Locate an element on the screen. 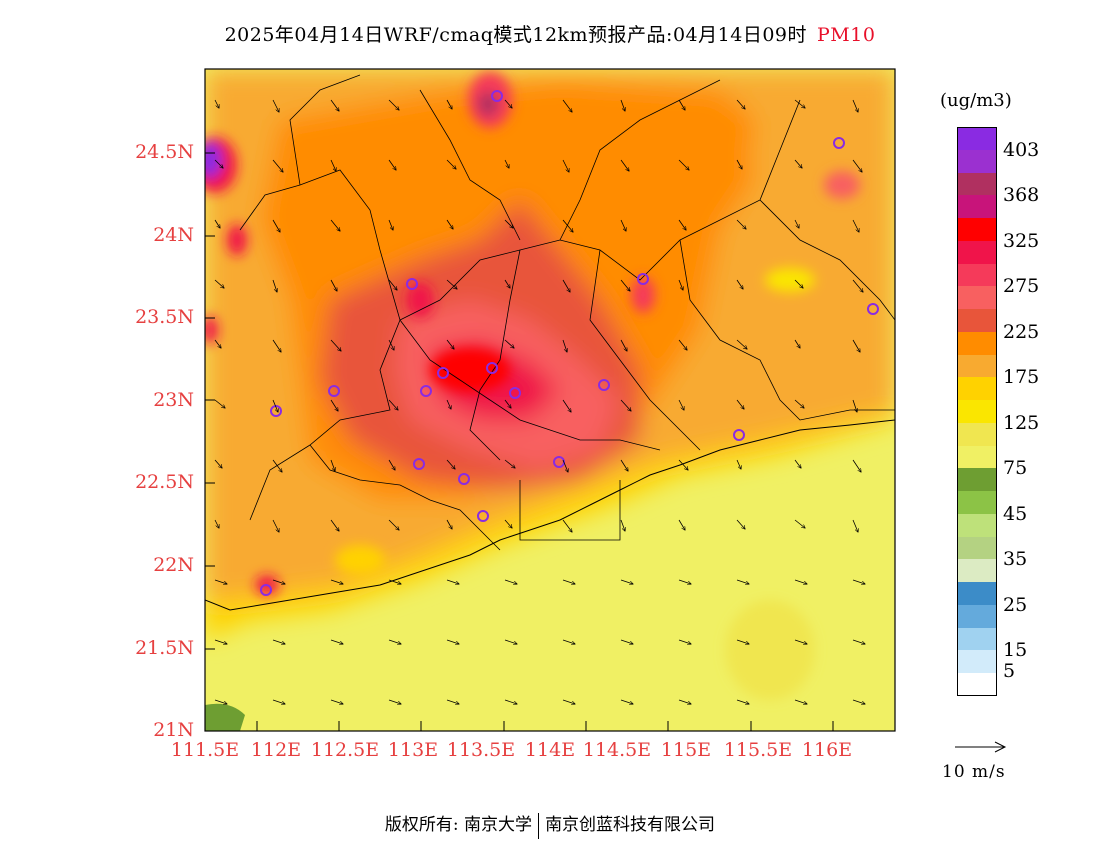  legend-unit: (ug/m3) is located at coordinates (976, 100).